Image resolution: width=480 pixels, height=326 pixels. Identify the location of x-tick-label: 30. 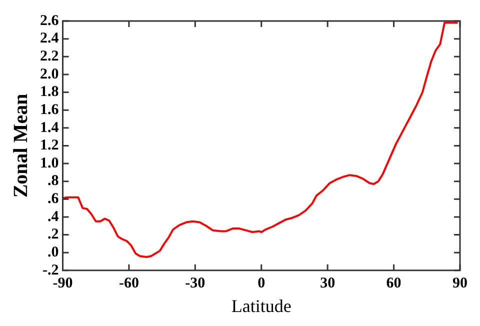
(328, 283).